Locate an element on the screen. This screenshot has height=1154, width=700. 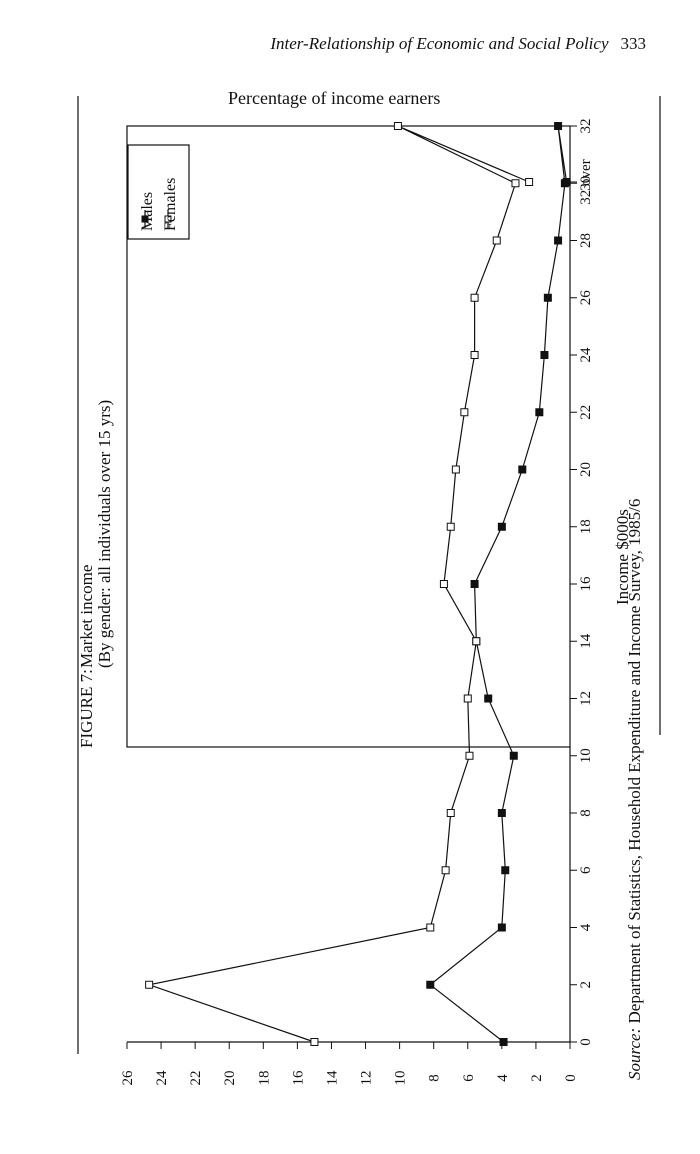
x-tick-label: 20 is located at coordinates (586, 469).